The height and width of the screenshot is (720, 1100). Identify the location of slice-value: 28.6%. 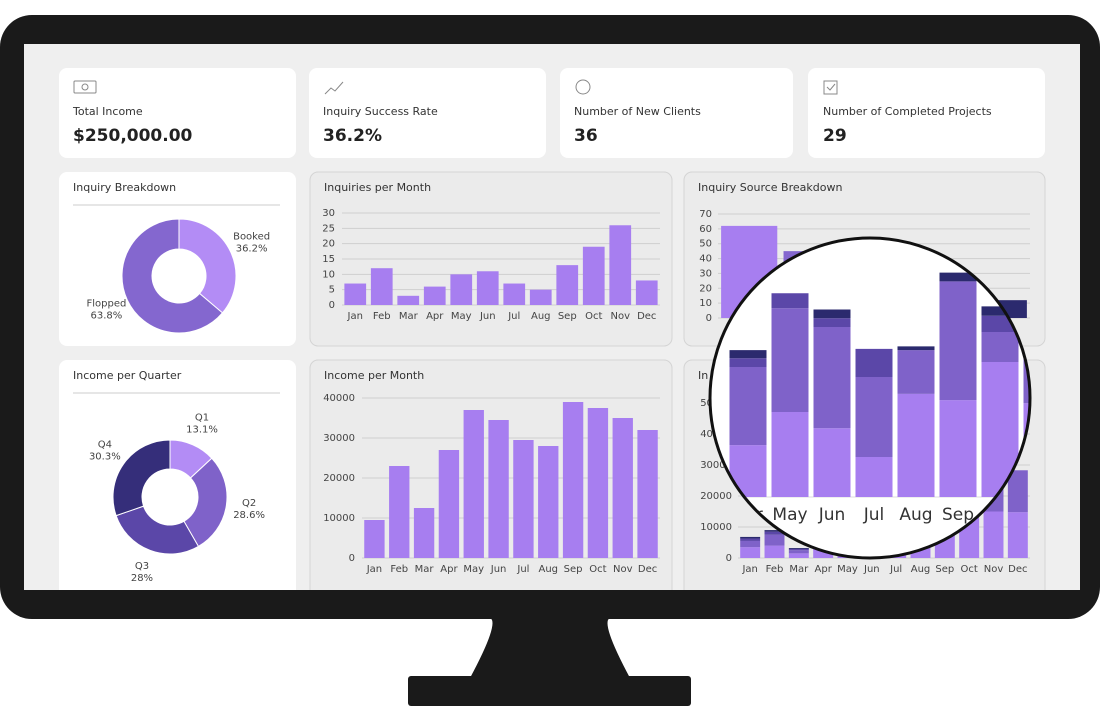
(249, 515).